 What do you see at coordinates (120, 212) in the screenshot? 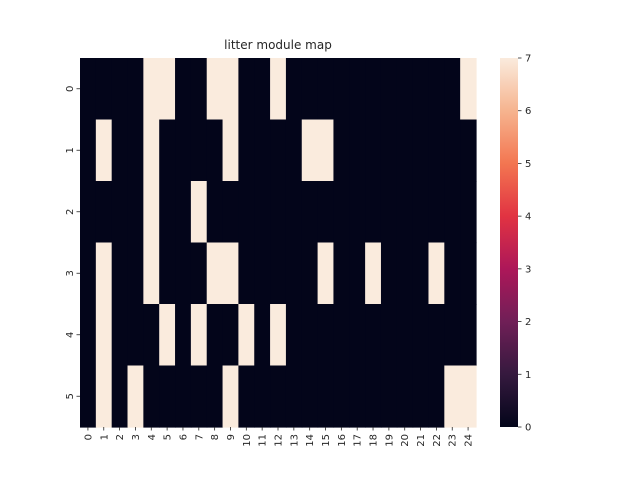
I see `heatmap-cell-r2-c2` at bounding box center [120, 212].